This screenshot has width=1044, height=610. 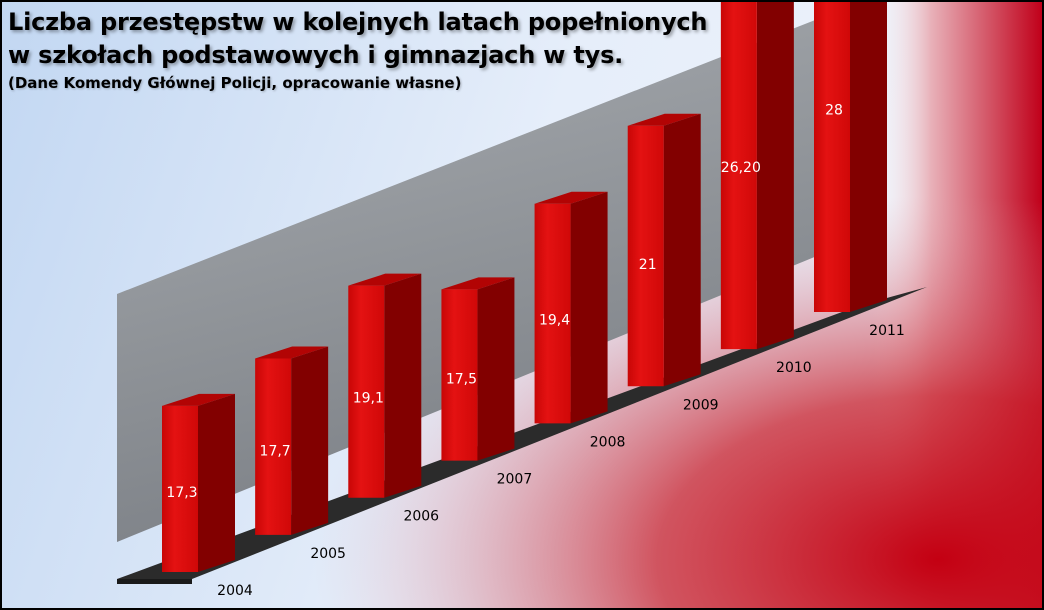 I want to click on data-label-2005: 17,7, so click(x=275, y=451).